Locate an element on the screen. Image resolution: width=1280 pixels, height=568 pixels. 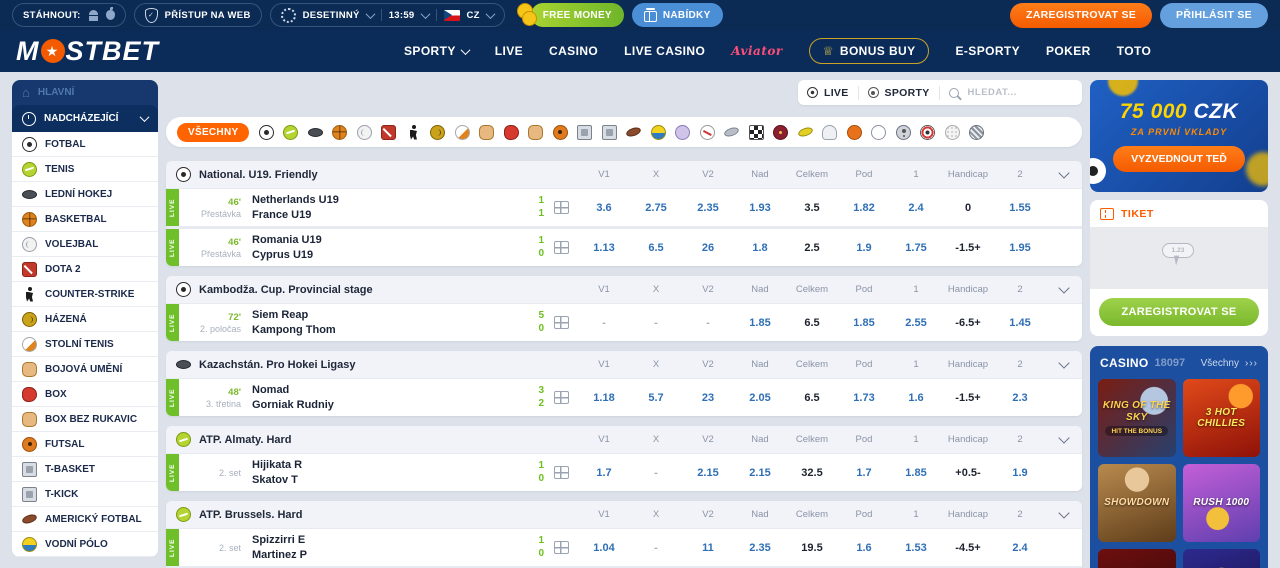
sidebar-item-americk-fotbal: AMERICKÝ FOTBAL is located at coordinates (85, 519).